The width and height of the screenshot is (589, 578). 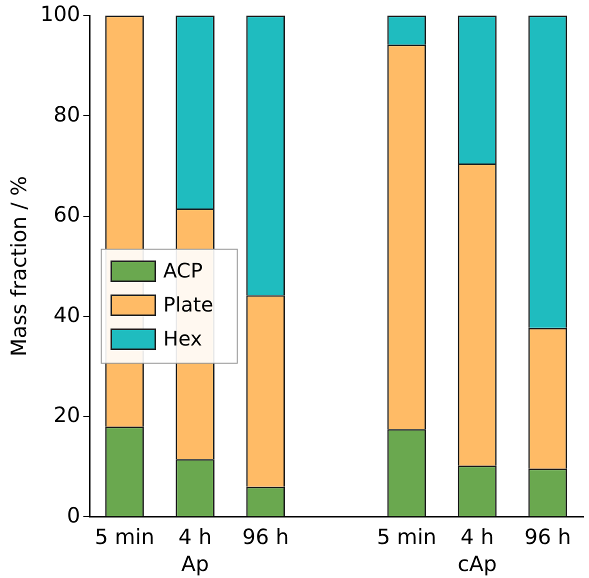 What do you see at coordinates (60, 14) in the screenshot?
I see `y-tick-label: 100` at bounding box center [60, 14].